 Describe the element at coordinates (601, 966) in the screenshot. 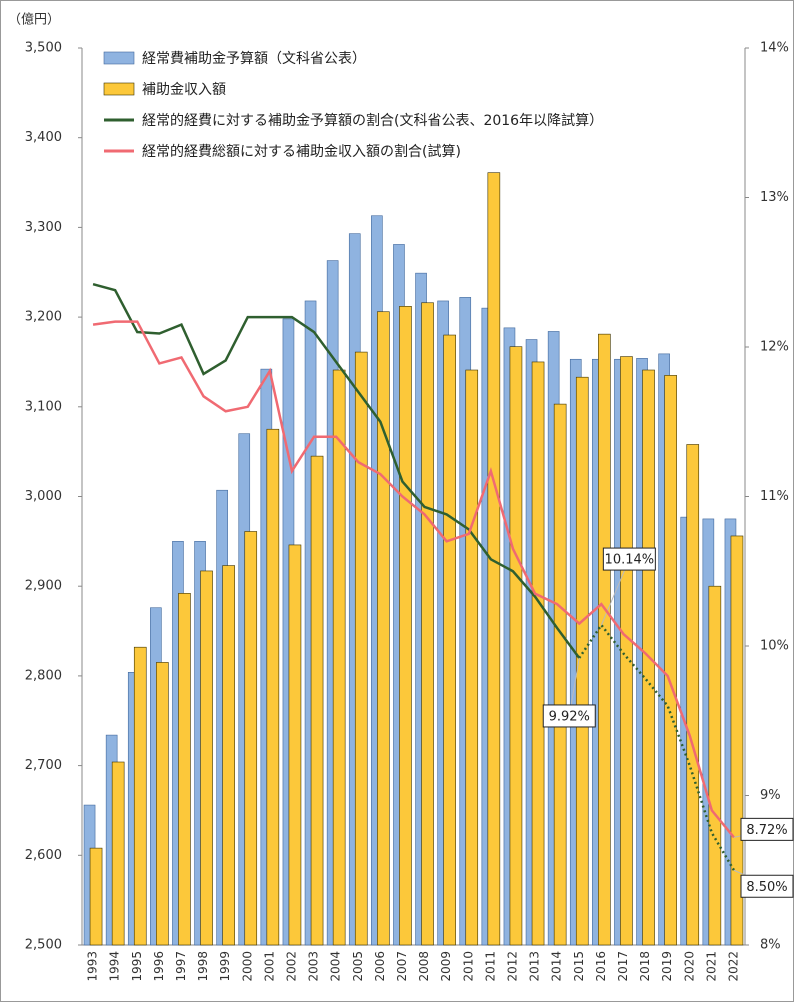

I see `x-tick-label: 2016` at that location.